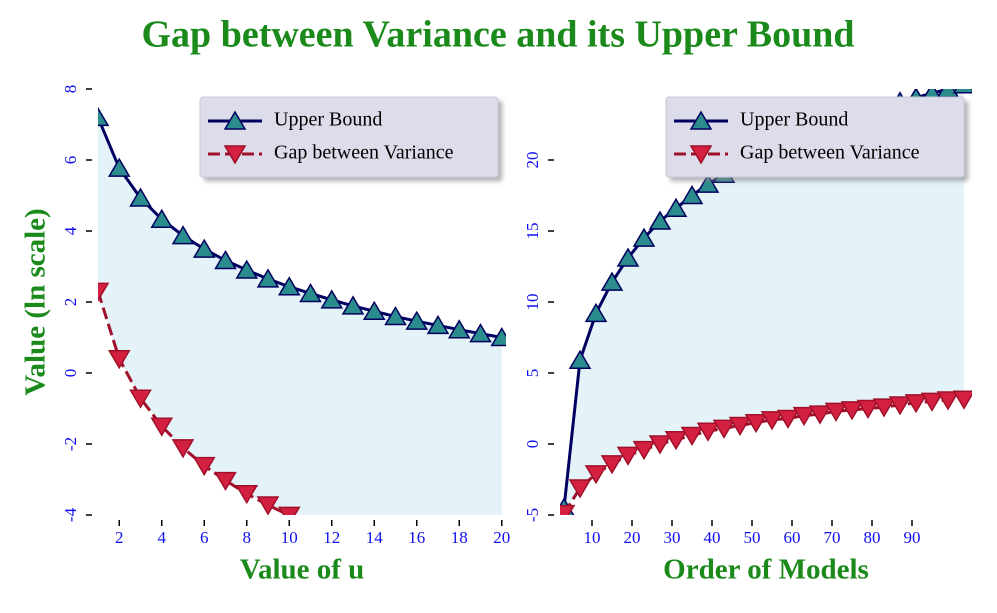 Image resolution: width=997 pixels, height=613 pixels. I want to click on figure-title: Gap between Variance and its Upper Bound, so click(498, 35).